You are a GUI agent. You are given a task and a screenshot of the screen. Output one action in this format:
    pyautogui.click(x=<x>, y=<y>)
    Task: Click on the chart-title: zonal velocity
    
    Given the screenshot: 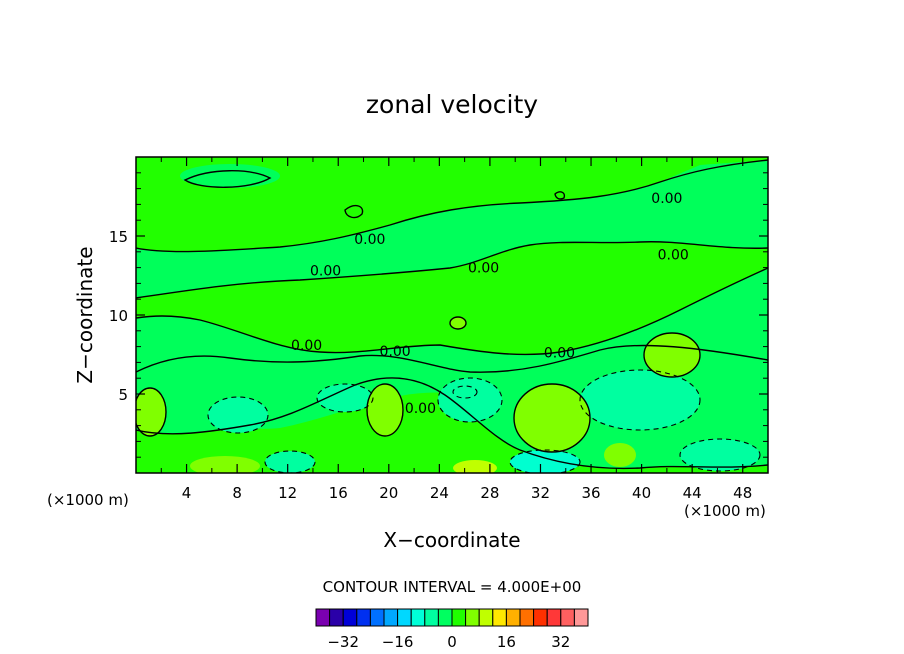 What is the action you would take?
    pyautogui.click(x=452, y=104)
    